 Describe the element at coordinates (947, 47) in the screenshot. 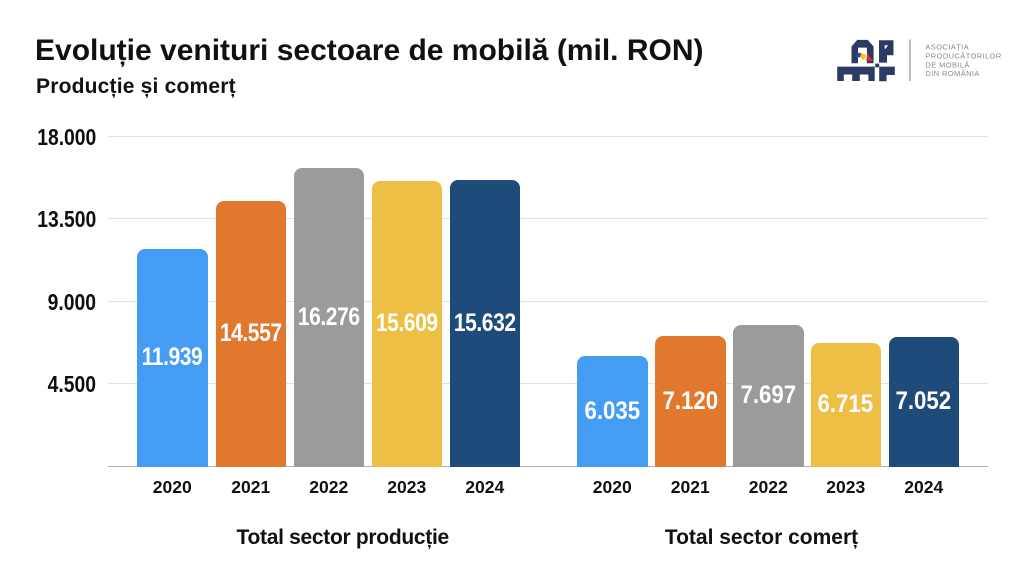

I see `svg-text: ASOCIAȚIA` at that location.